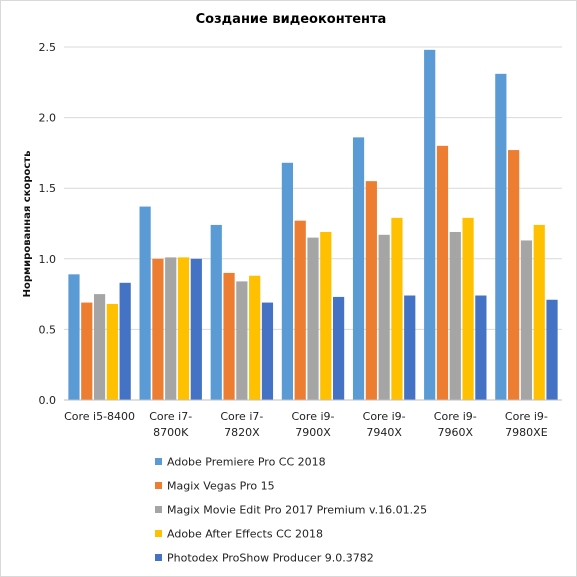  What do you see at coordinates (456, 432) in the screenshot?
I see `x-tick-label: 7960X` at bounding box center [456, 432].